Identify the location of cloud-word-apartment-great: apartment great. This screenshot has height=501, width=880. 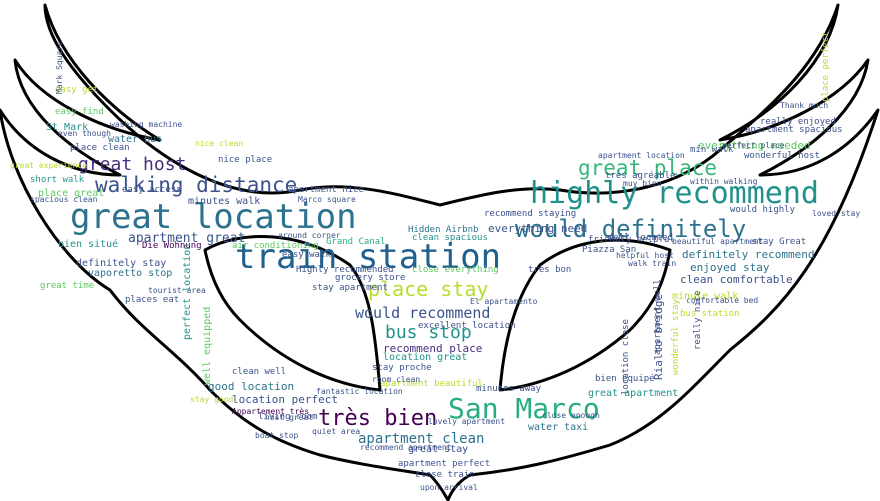
(186, 238).